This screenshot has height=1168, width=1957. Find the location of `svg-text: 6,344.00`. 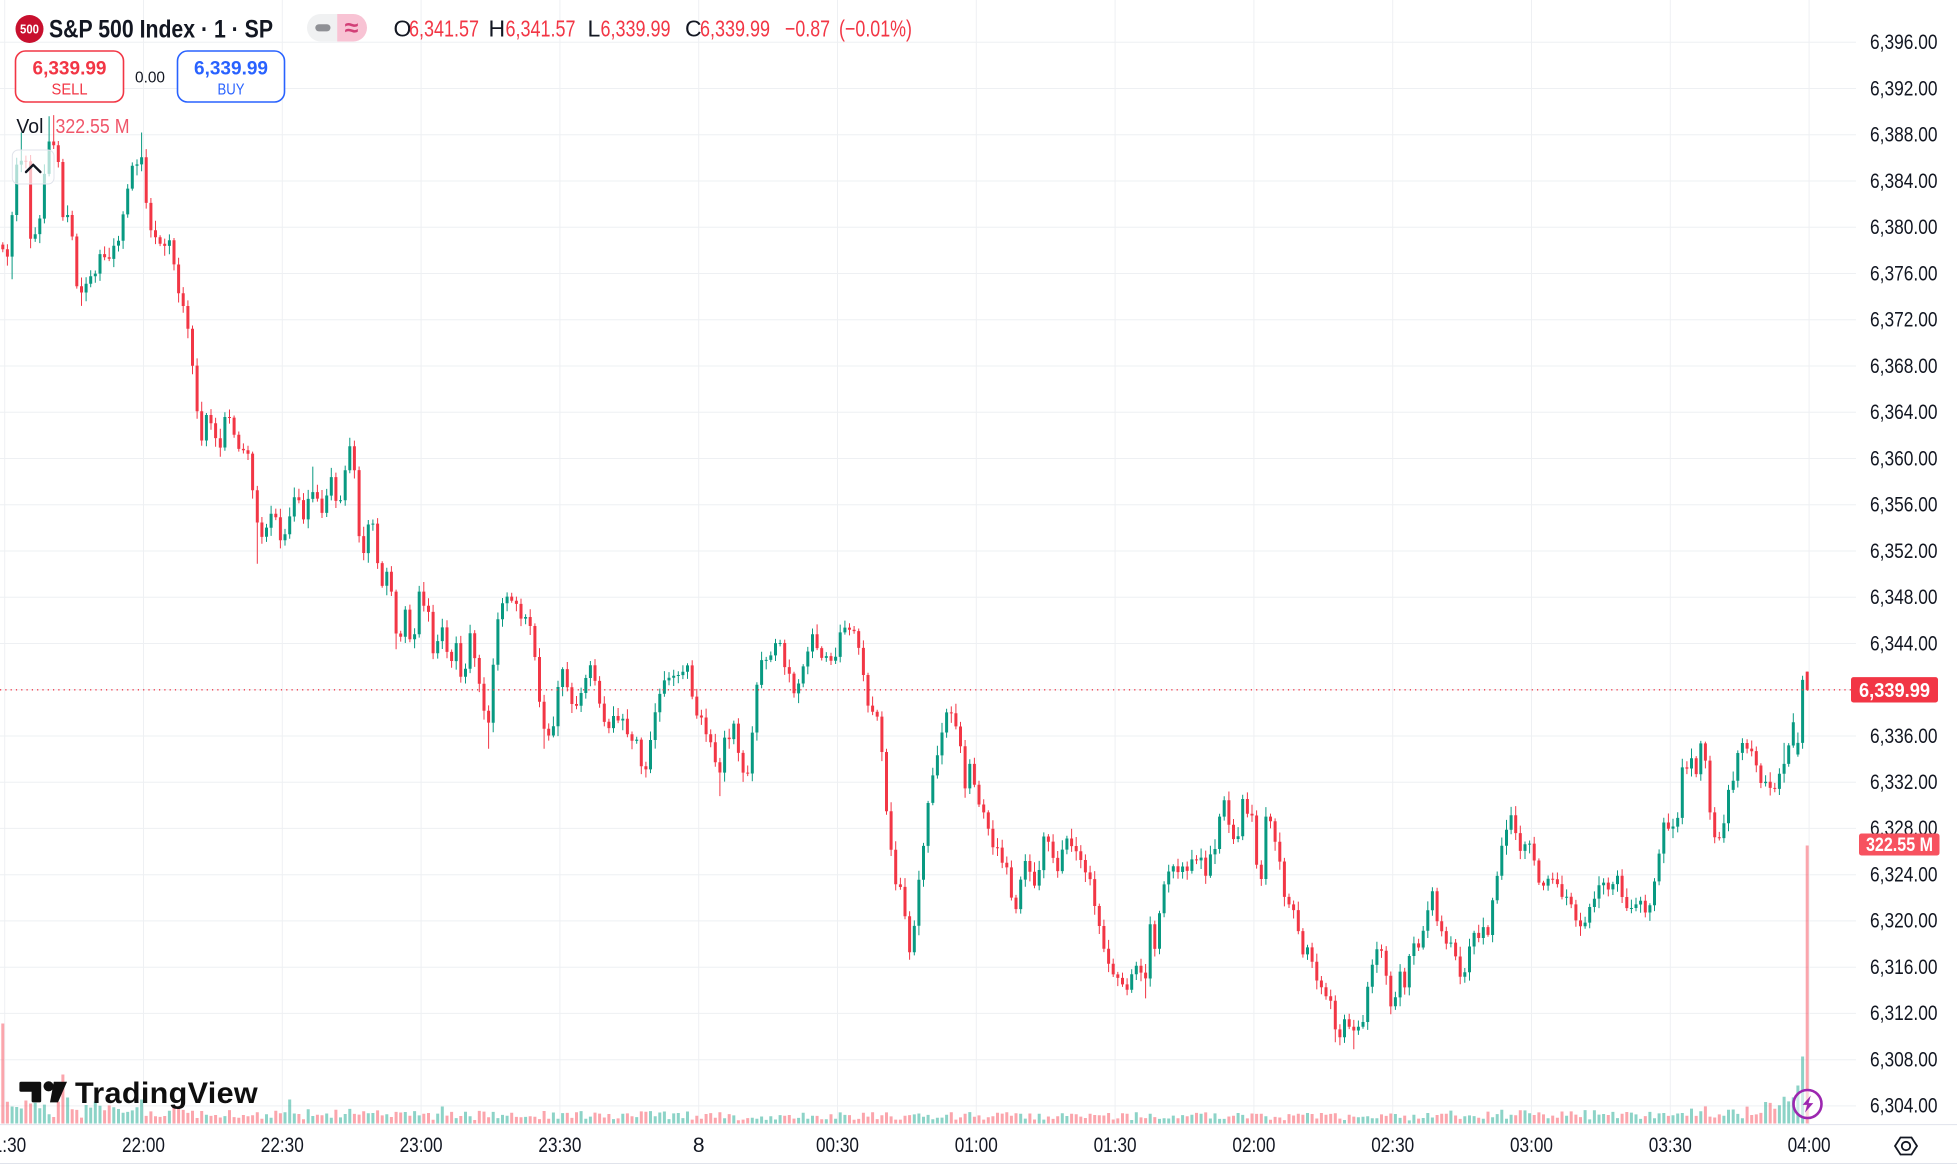

svg-text: 6,344.00 is located at coordinates (1904, 643).